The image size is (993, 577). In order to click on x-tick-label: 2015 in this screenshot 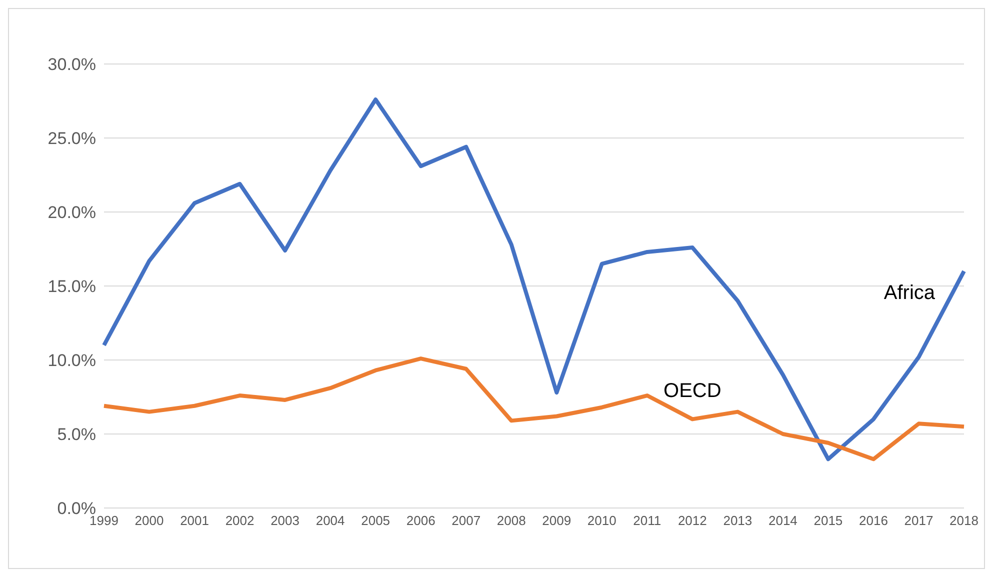, I will do `click(828, 520)`.